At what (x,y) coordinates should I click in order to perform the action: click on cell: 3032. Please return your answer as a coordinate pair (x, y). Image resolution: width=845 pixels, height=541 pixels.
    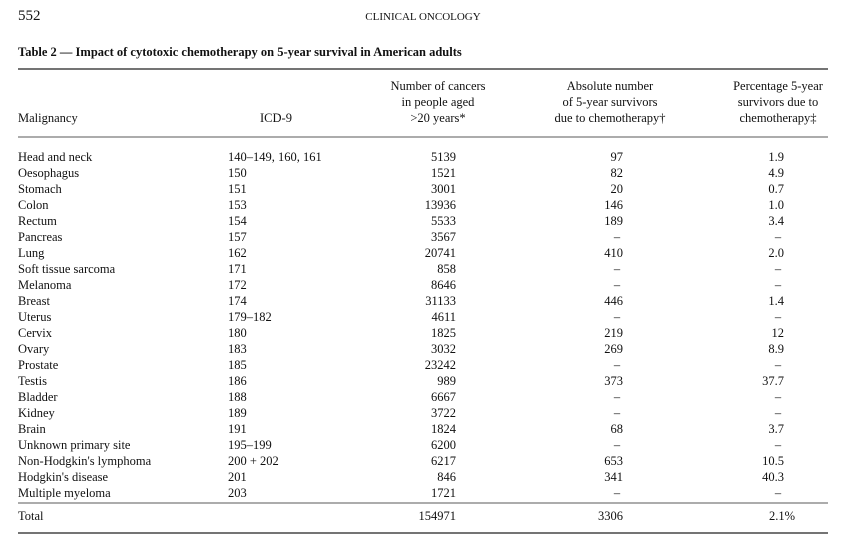
    Looking at the image, I should click on (443, 349).